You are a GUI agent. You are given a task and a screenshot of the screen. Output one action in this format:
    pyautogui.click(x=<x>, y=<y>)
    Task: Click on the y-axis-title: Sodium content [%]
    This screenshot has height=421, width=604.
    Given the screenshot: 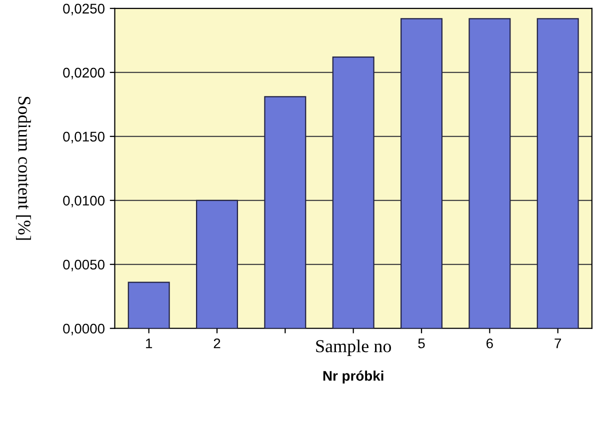 What is the action you would take?
    pyautogui.click(x=23, y=168)
    